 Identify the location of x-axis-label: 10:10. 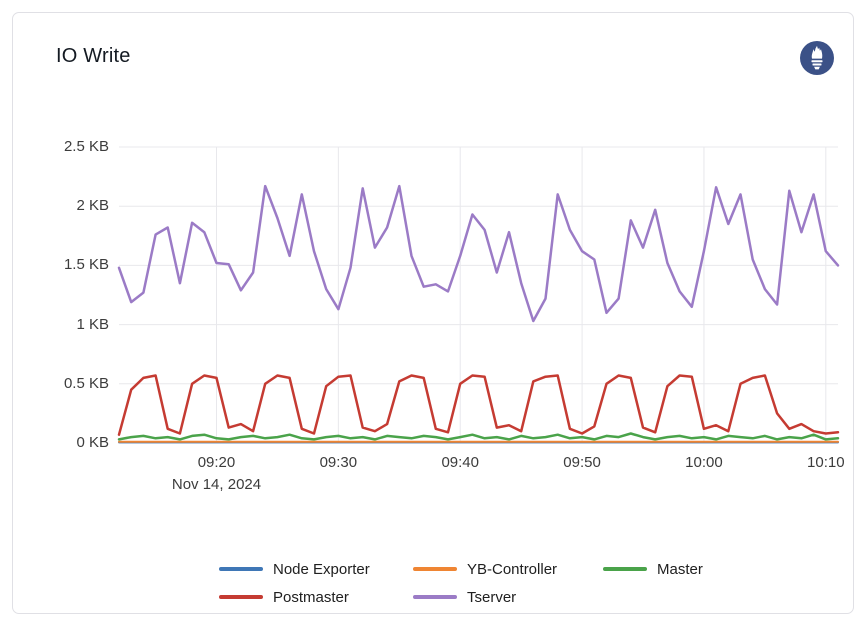
(826, 462).